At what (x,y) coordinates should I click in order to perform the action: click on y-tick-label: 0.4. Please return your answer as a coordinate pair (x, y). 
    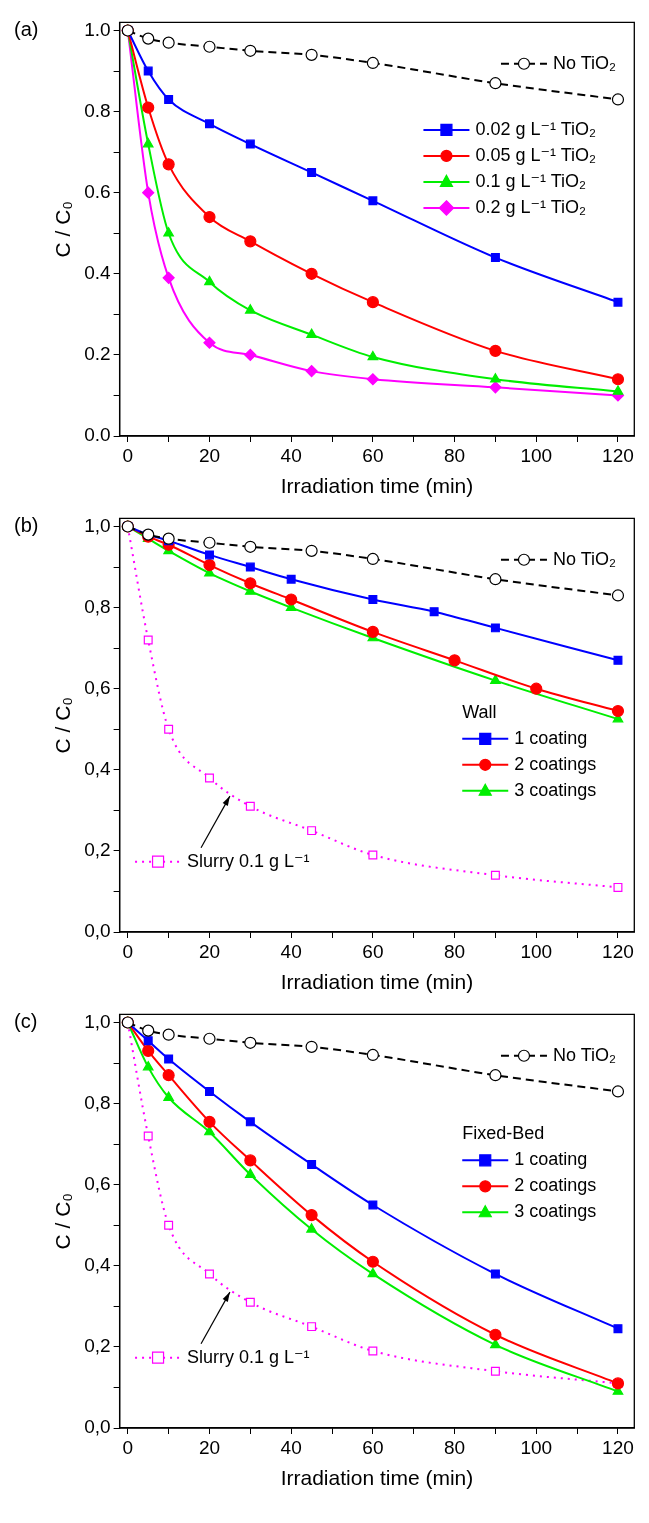
    Looking at the image, I should click on (98, 273).